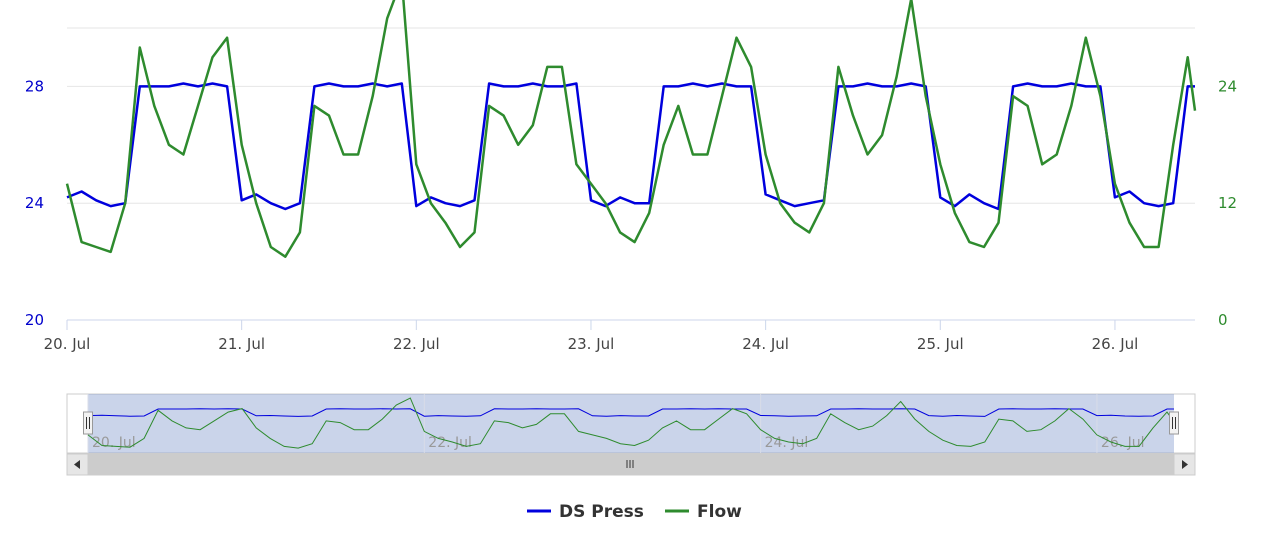  I want to click on x-tick-label: 23. Jul, so click(591, 344).